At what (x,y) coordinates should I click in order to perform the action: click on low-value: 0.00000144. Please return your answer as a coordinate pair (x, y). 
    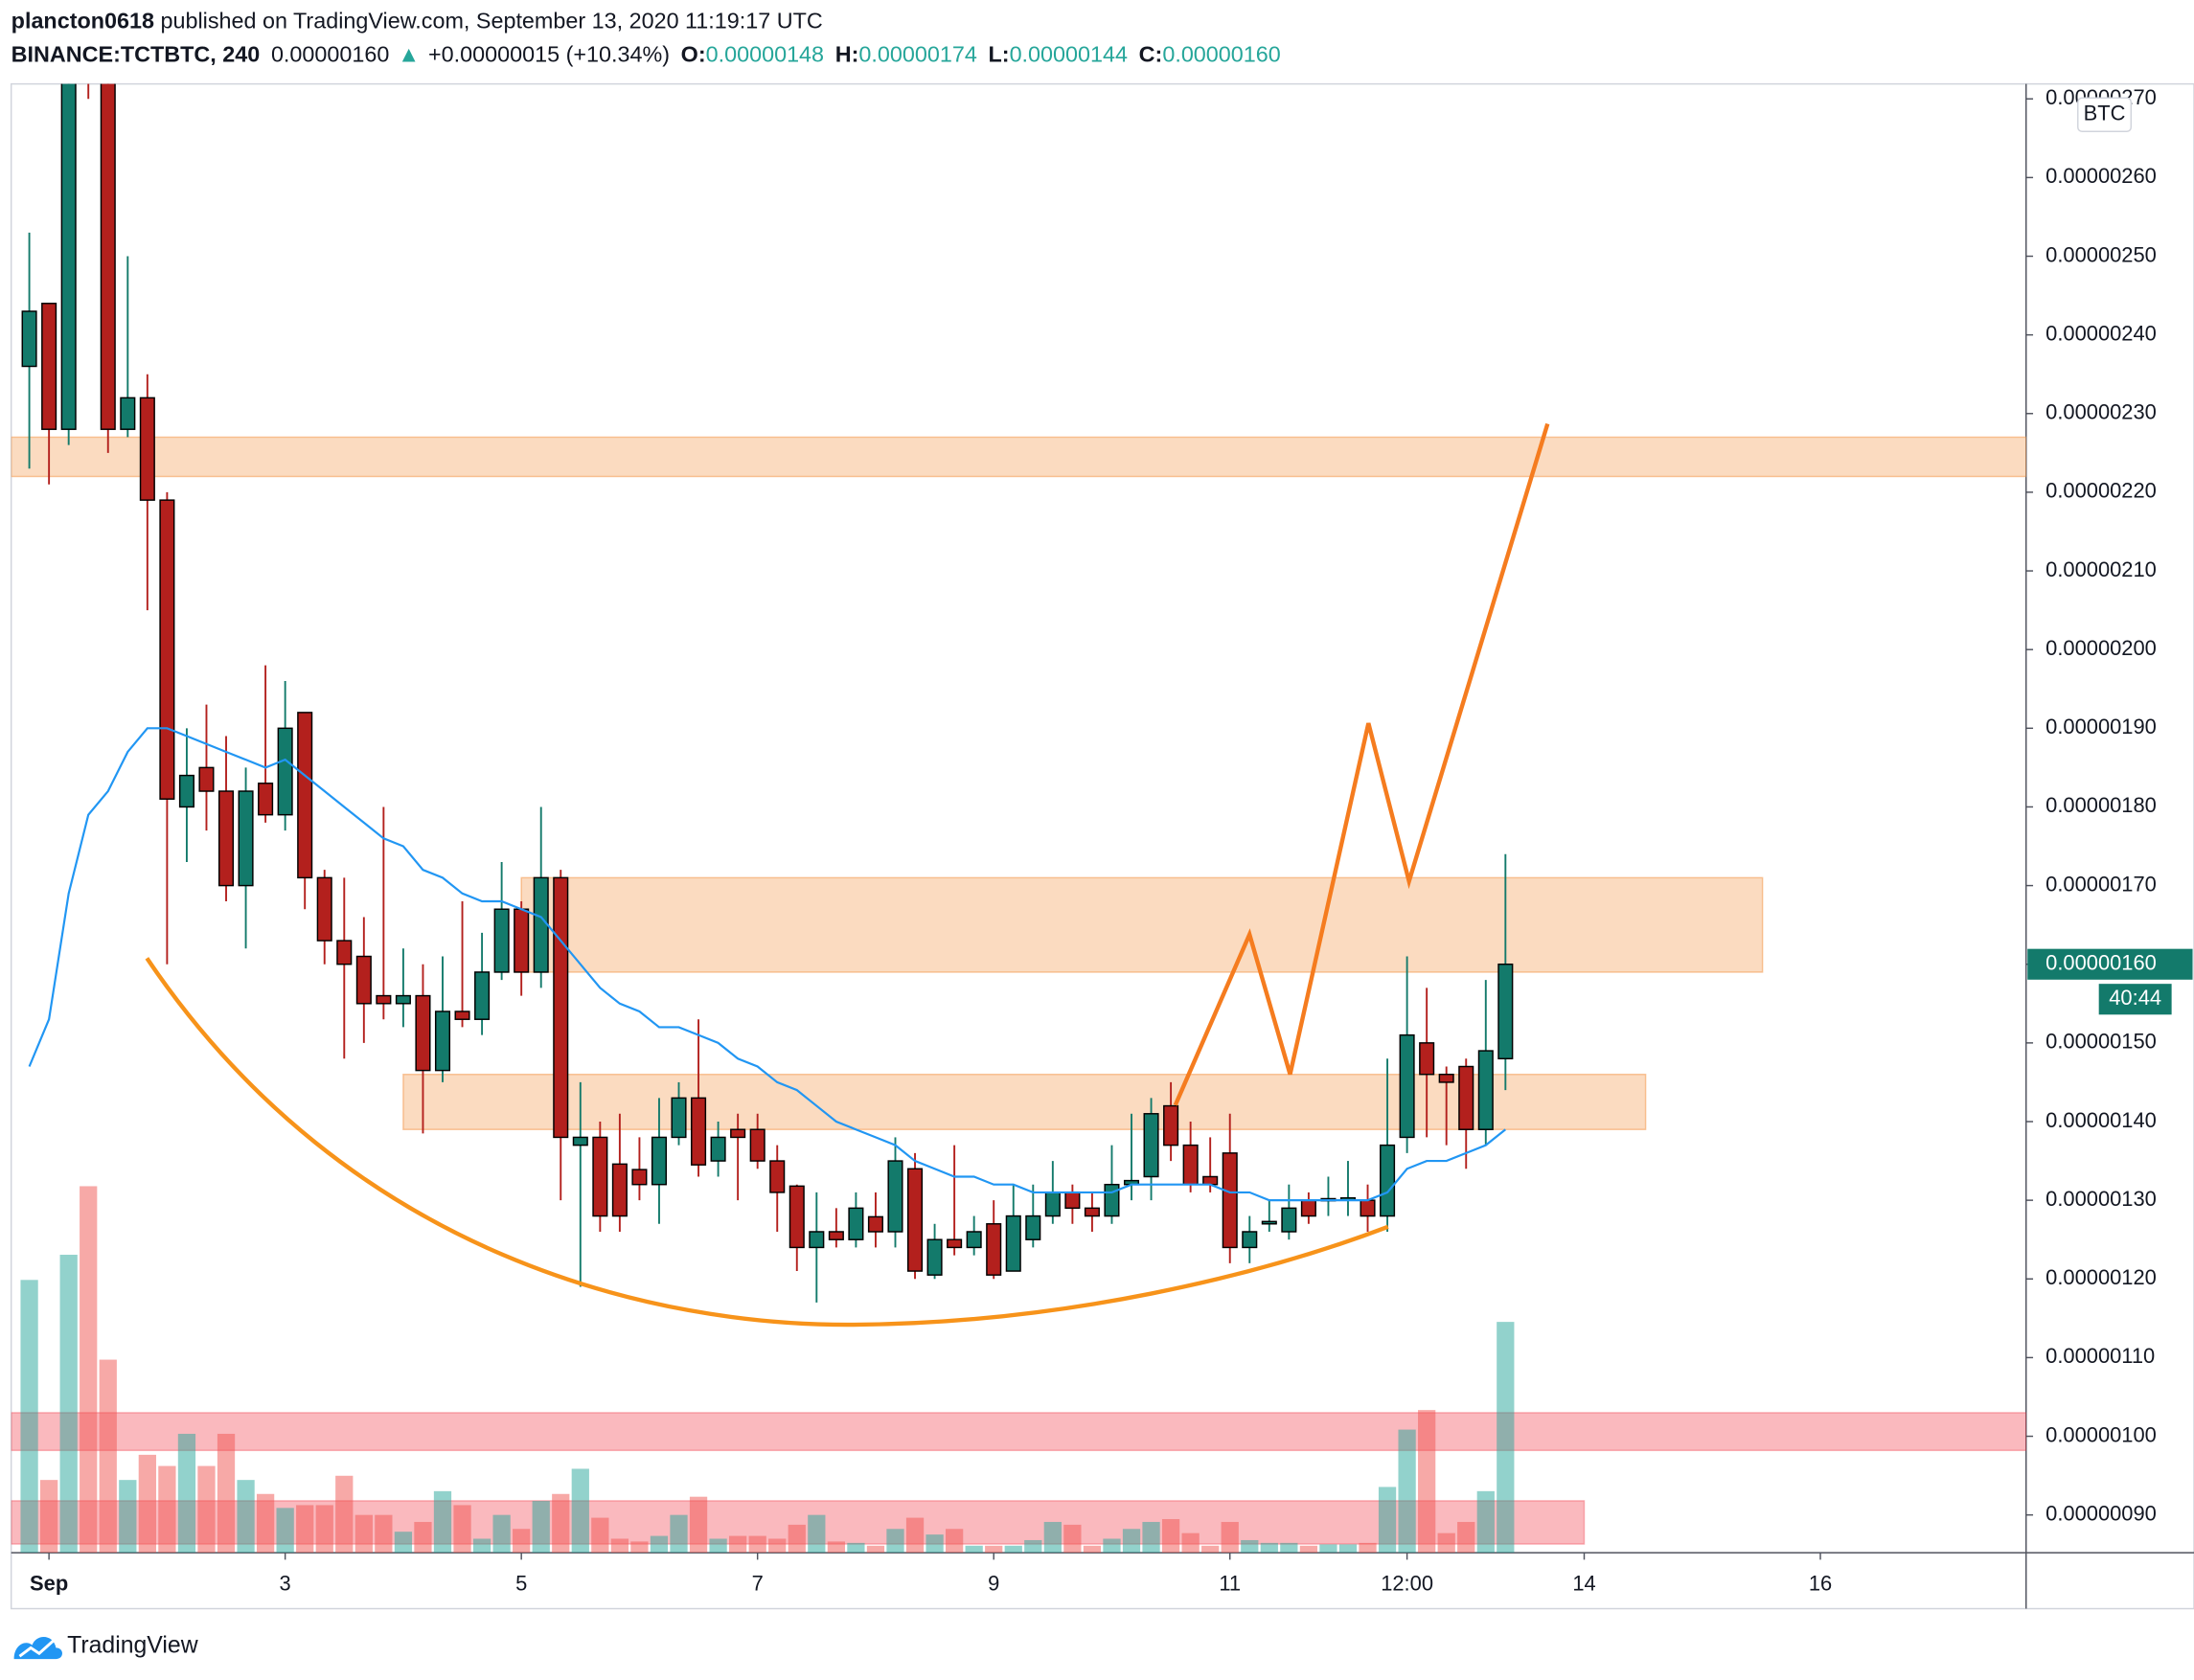
    Looking at the image, I should click on (1069, 55).